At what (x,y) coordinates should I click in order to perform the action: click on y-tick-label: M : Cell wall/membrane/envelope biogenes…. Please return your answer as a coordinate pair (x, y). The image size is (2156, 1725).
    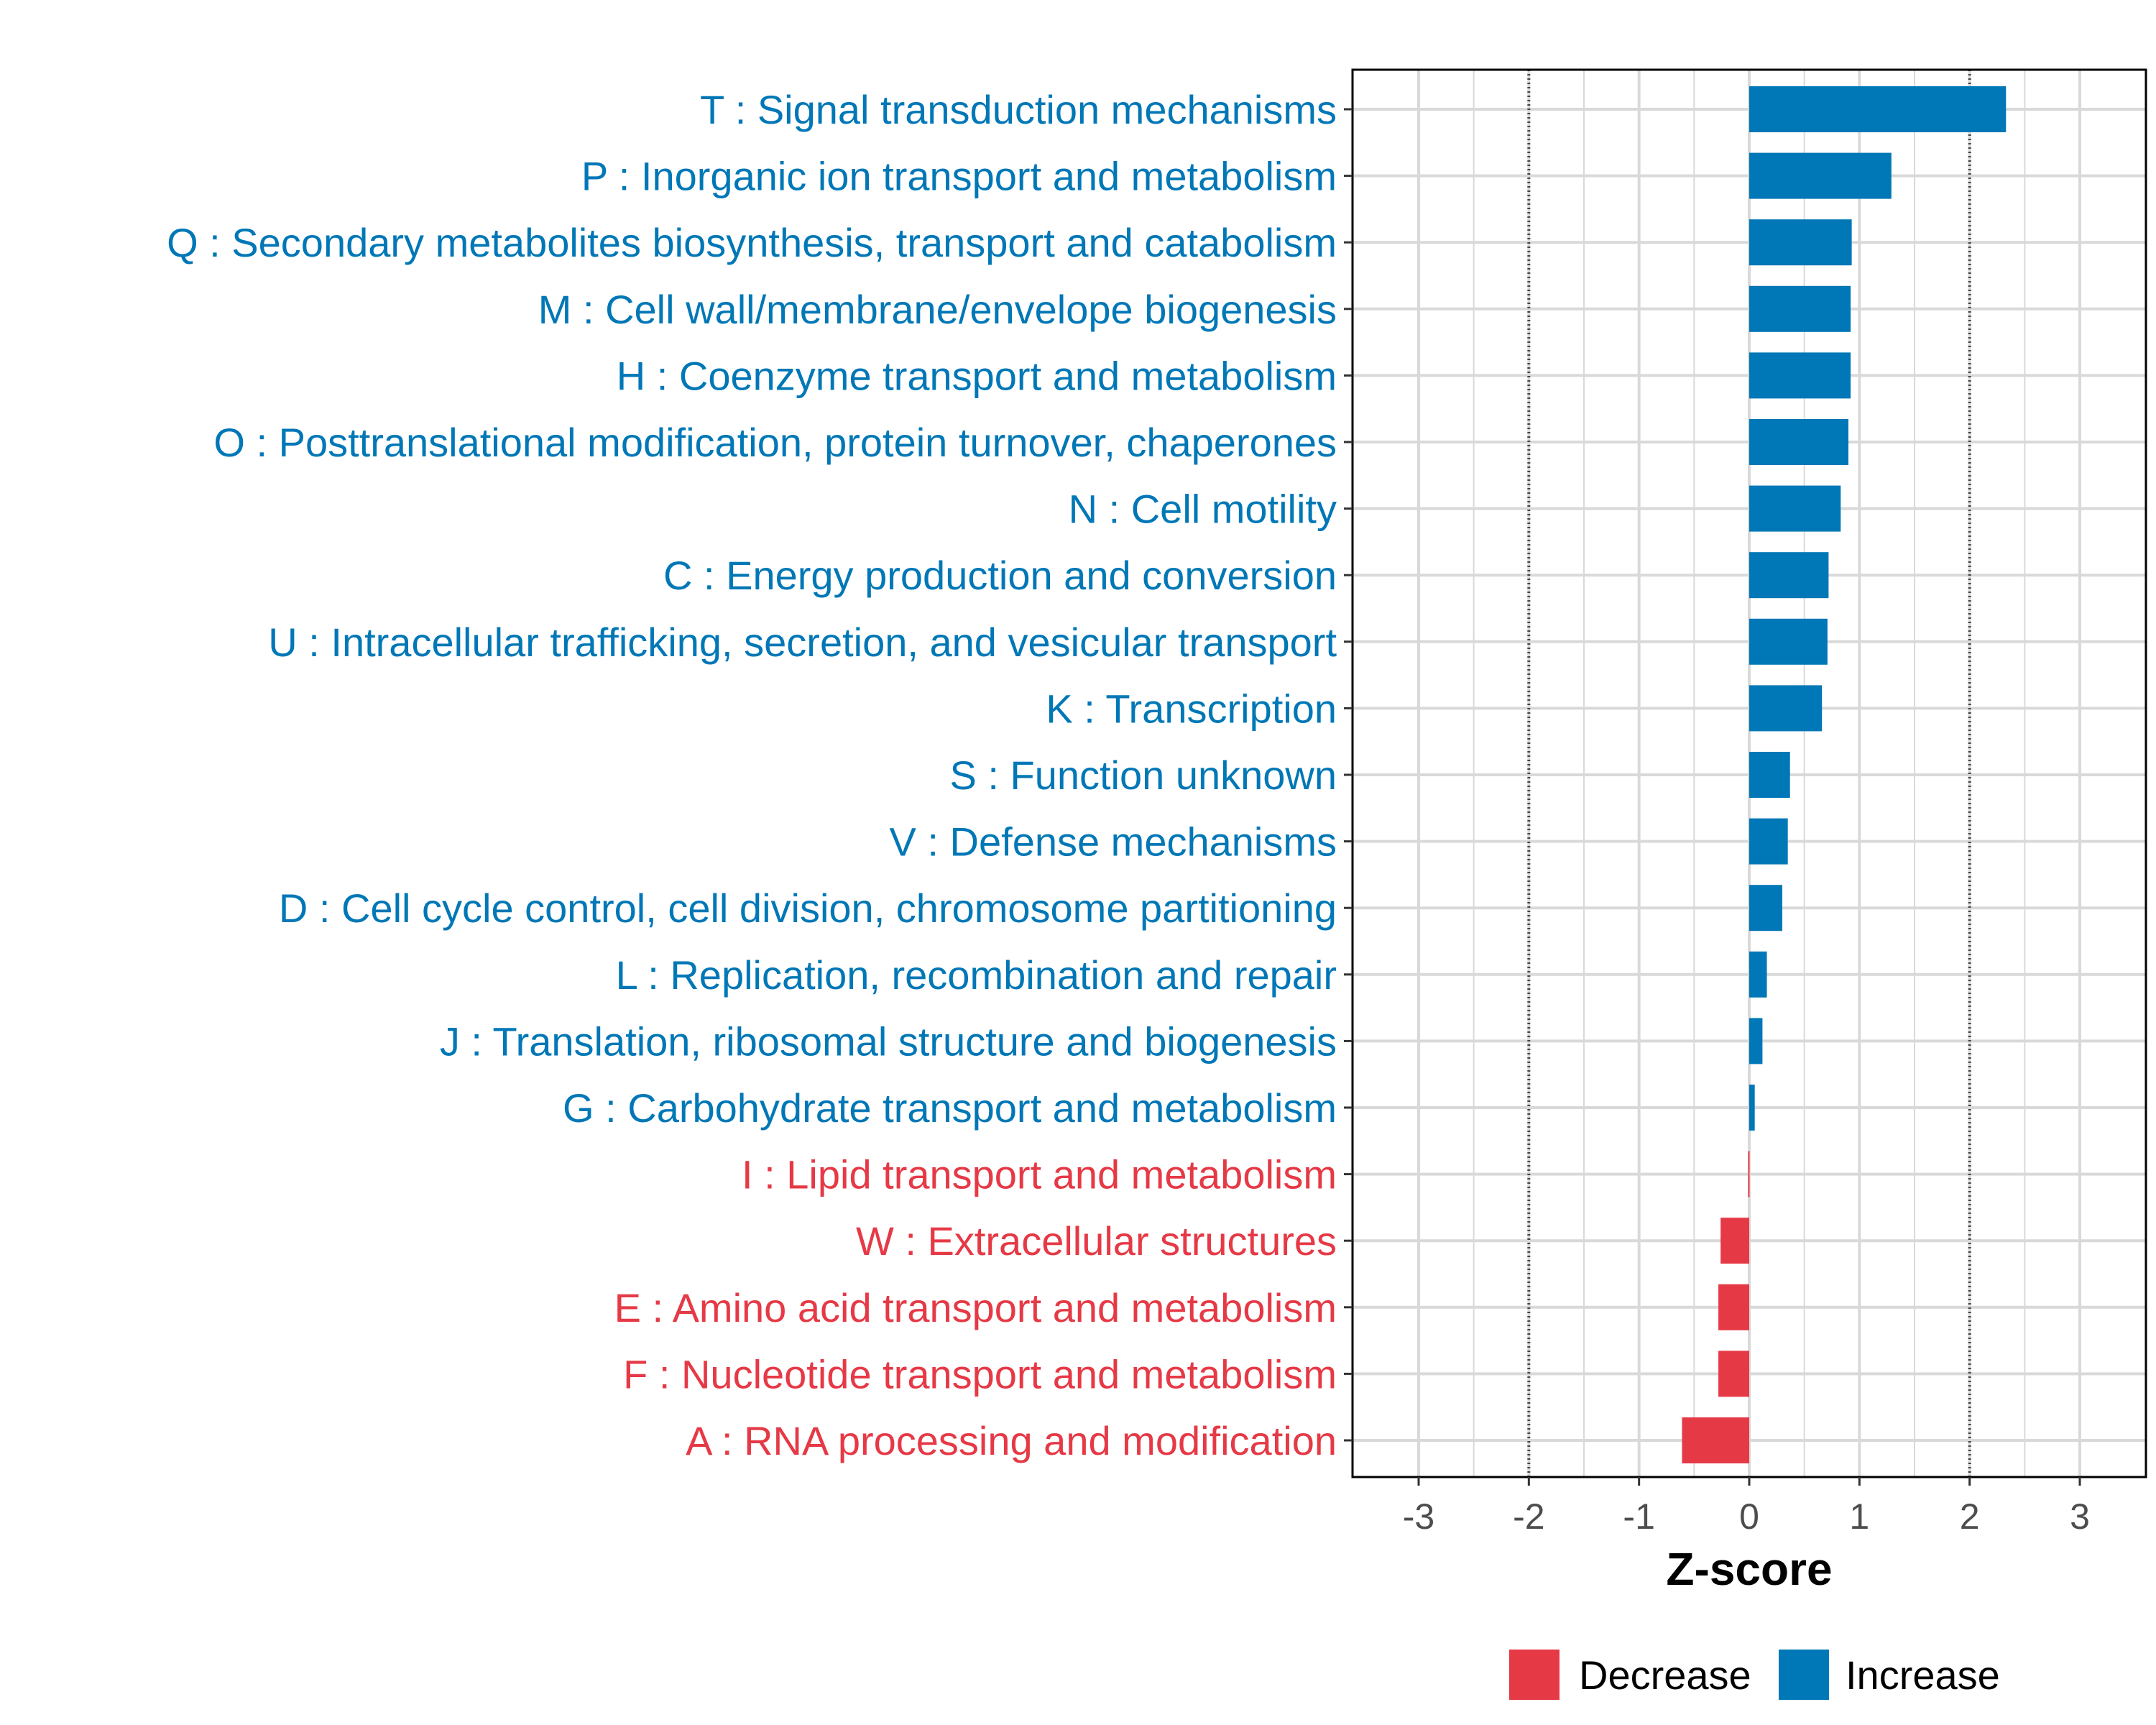
    Looking at the image, I should click on (937, 309).